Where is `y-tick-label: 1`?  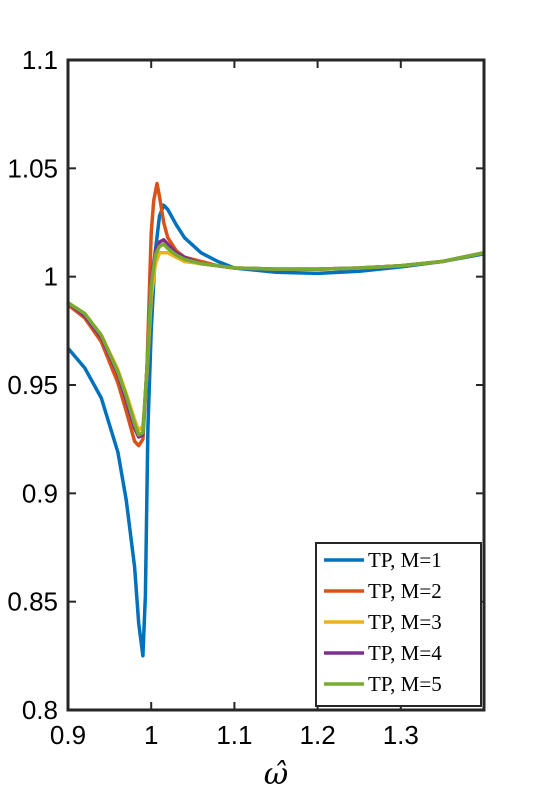 y-tick-label: 1 is located at coordinates (51, 277).